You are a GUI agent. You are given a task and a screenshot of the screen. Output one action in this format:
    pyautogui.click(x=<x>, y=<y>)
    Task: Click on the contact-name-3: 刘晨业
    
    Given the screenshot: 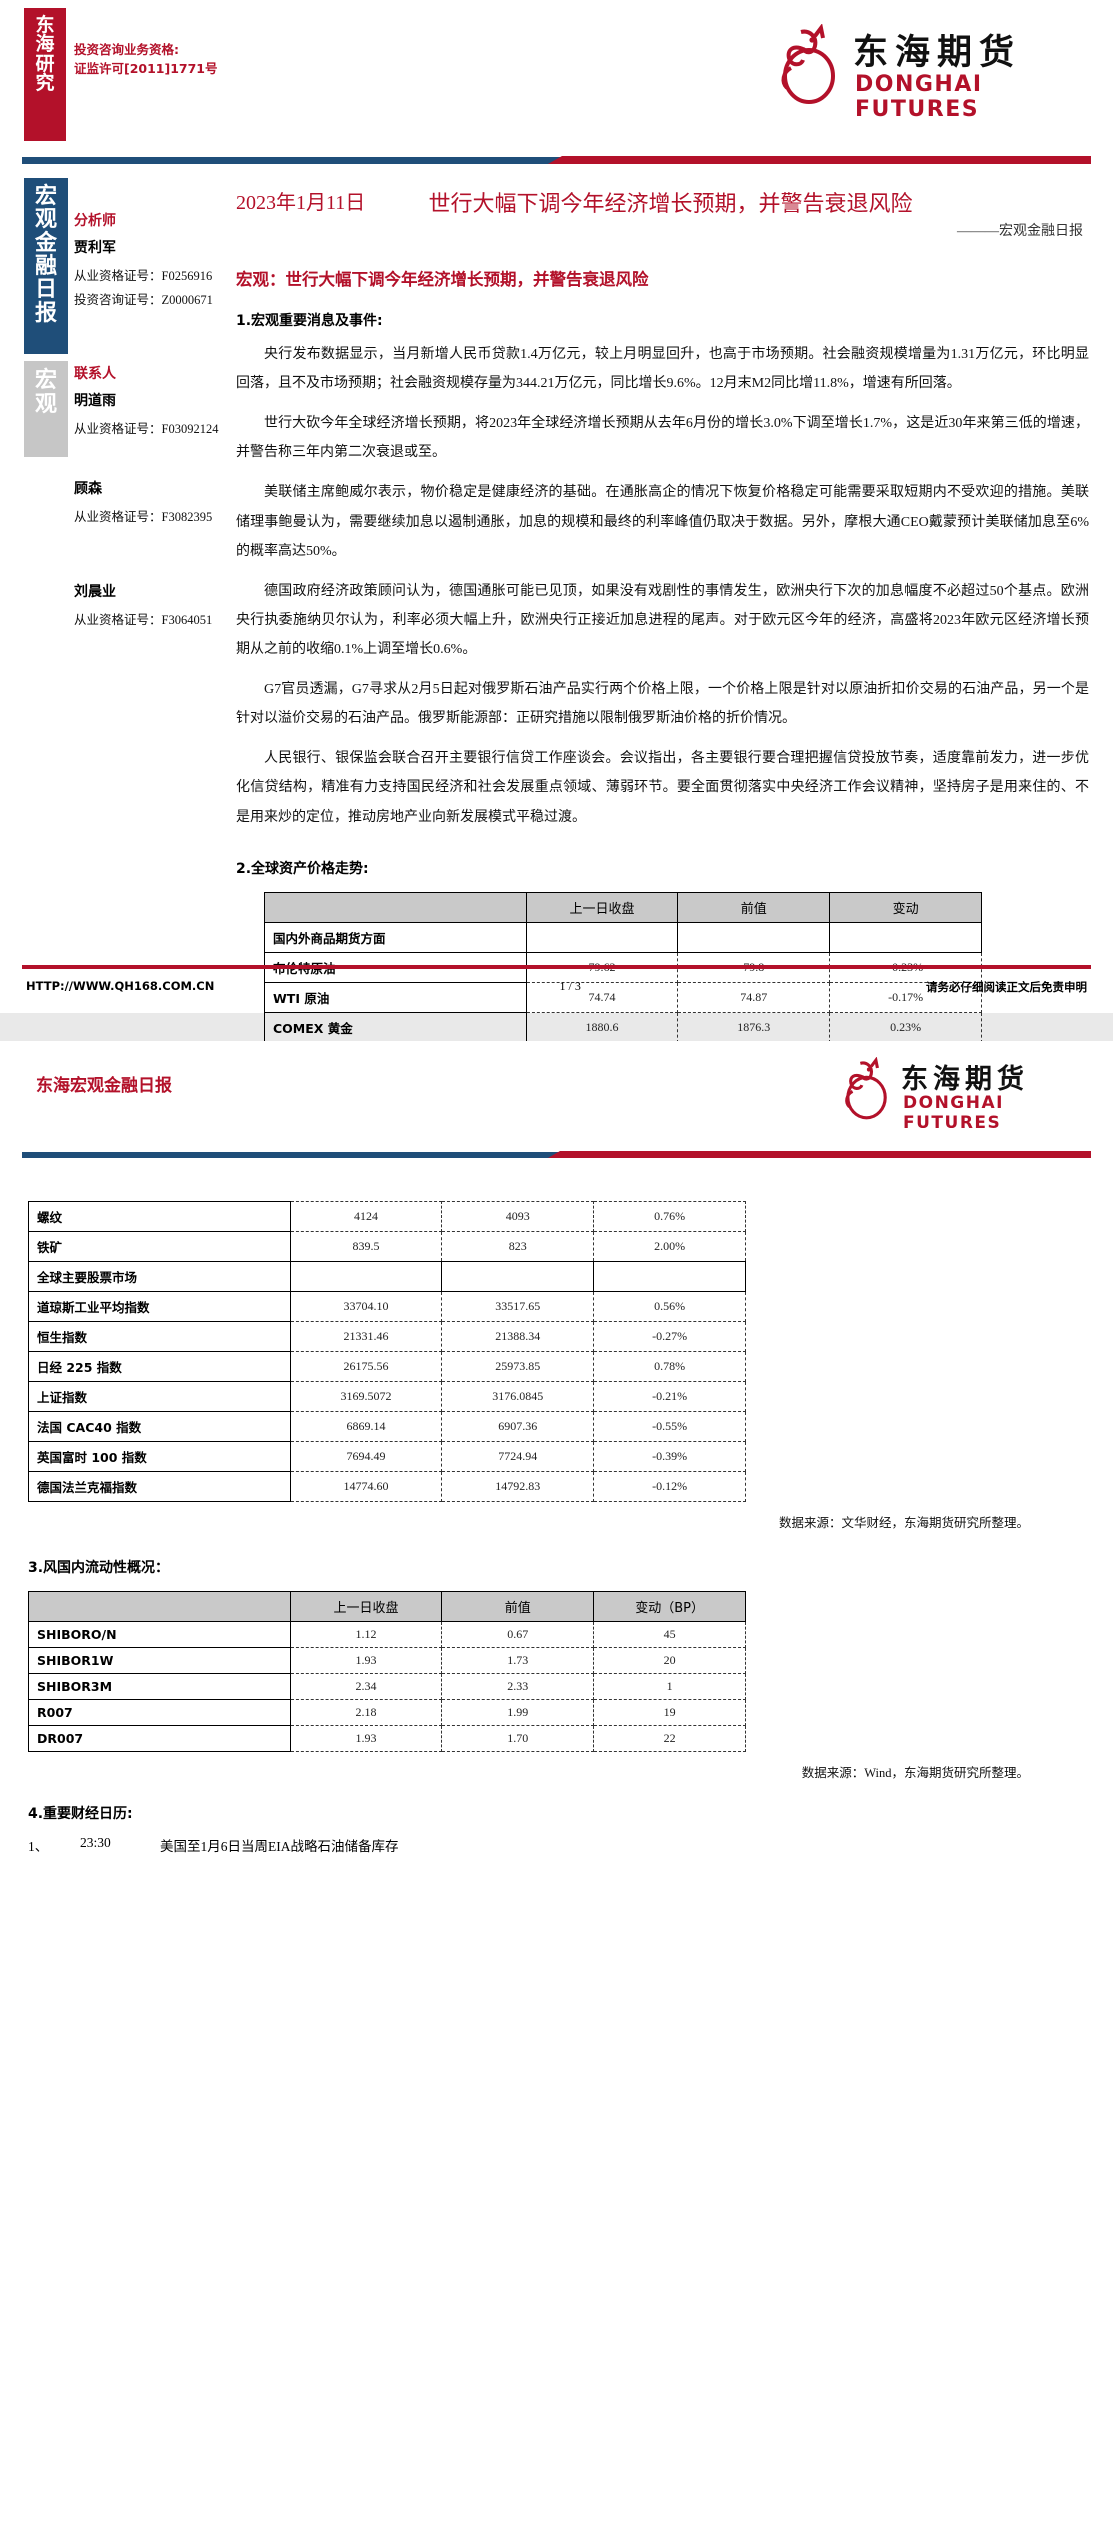 What is the action you would take?
    pyautogui.click(x=95, y=592)
    